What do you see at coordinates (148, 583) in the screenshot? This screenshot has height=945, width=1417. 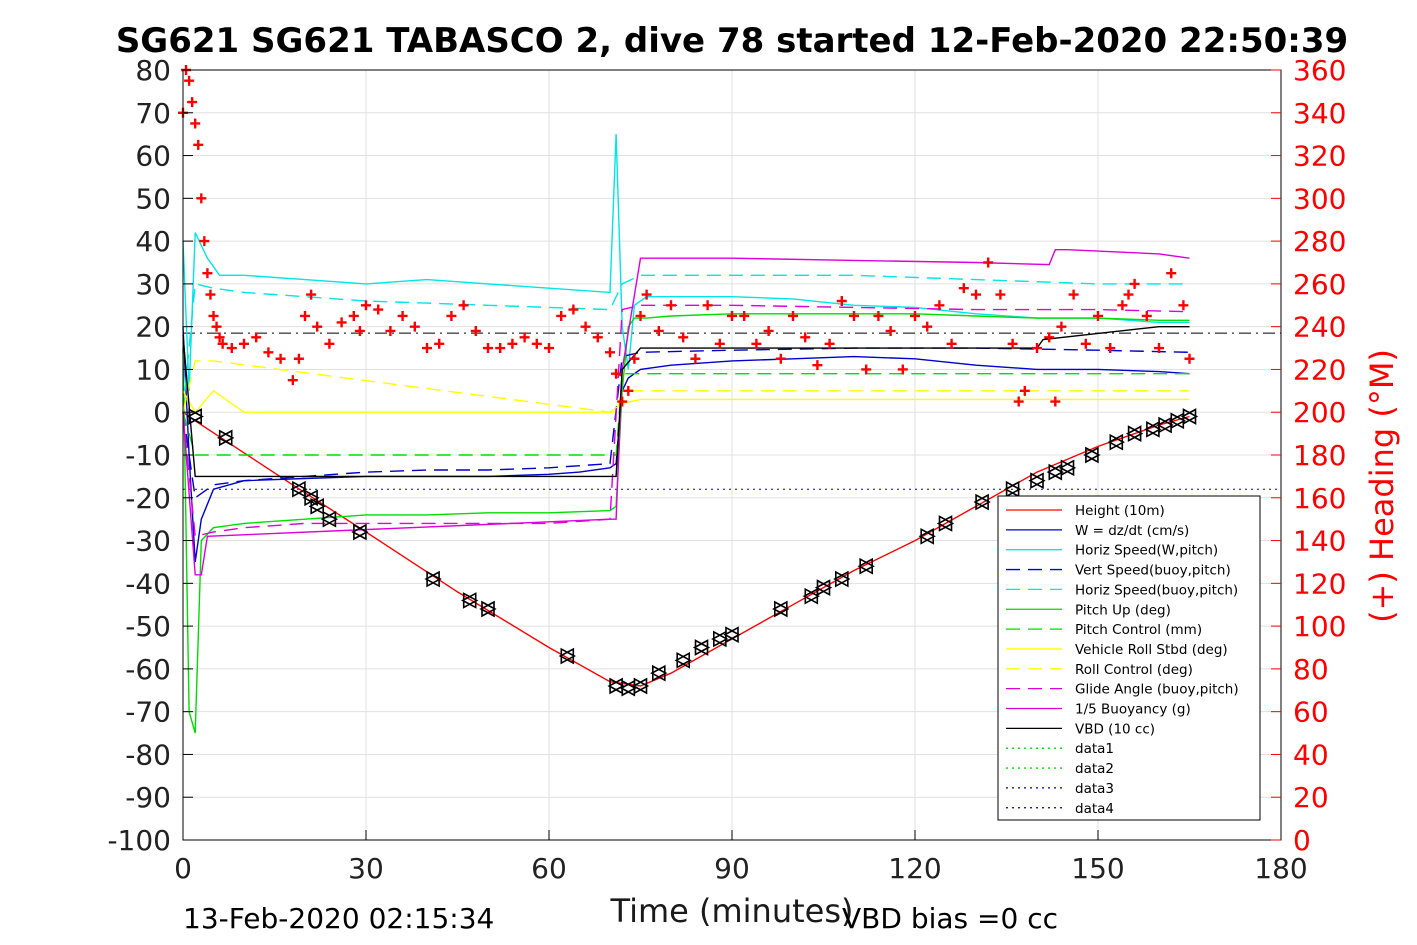 I see `y-tick-label: -40` at bounding box center [148, 583].